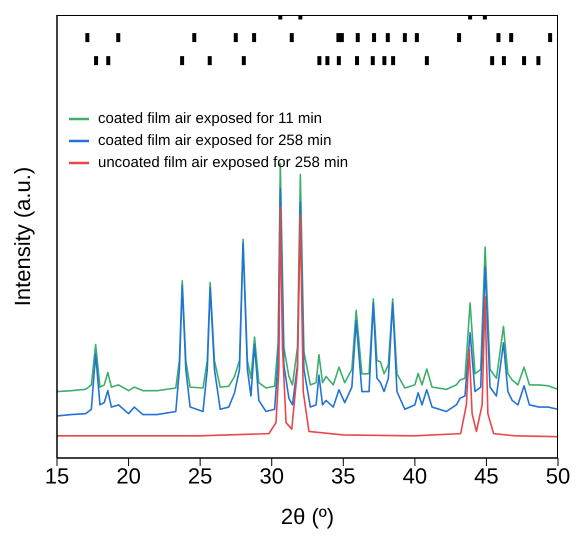  I want to click on x-tick-label: 20, so click(128, 476).